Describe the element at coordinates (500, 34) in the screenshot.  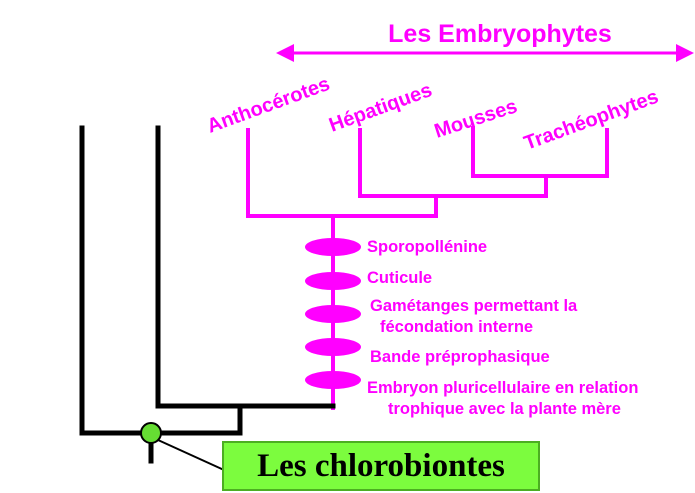
I see `embryophytes-title: Les Embryophytes` at that location.